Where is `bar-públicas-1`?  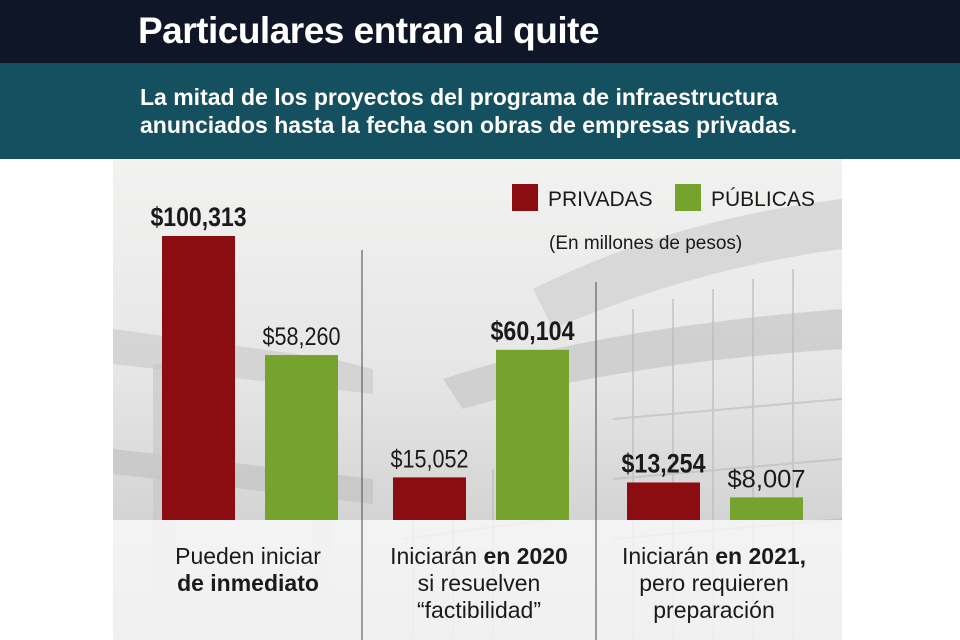
bar-públicas-1 is located at coordinates (301, 437).